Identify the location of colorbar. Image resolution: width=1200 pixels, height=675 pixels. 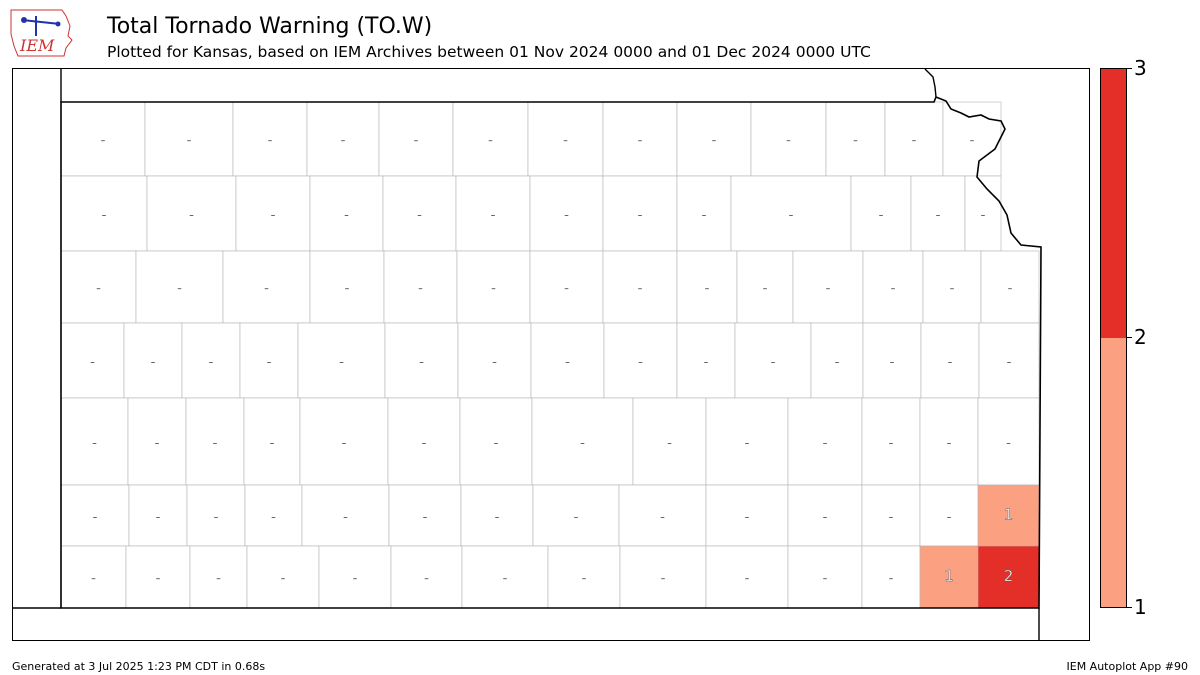
(1113, 338).